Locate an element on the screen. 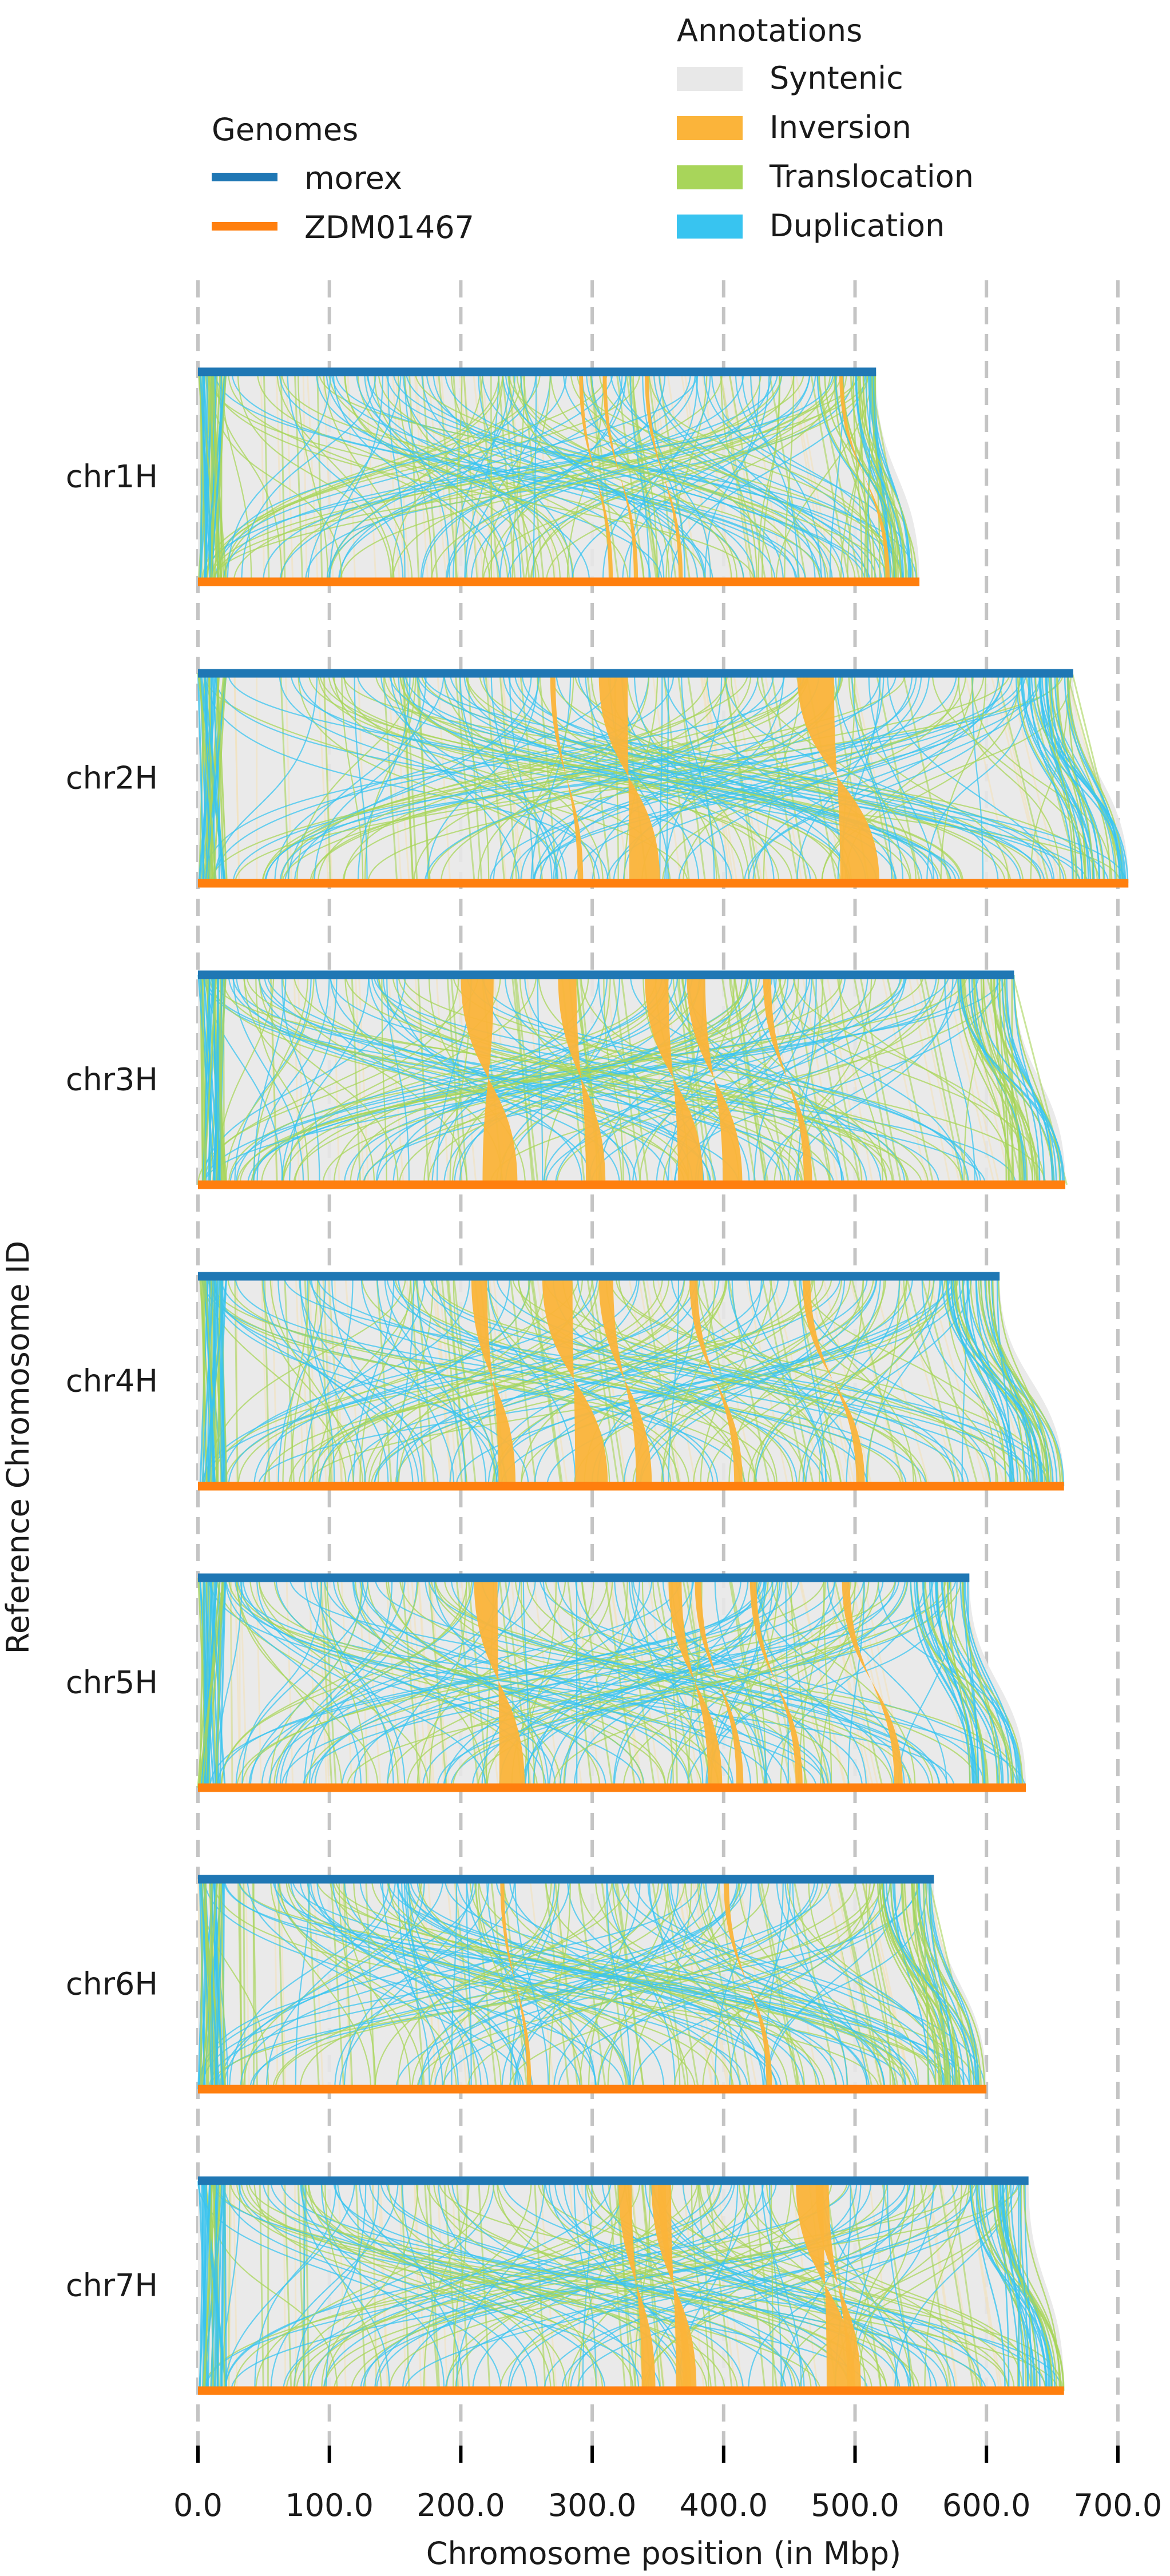  edge-link-chr7H is located at coordinates (208, 2285).